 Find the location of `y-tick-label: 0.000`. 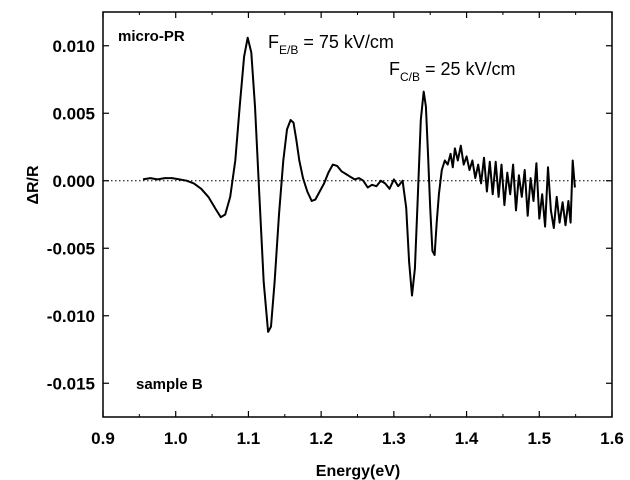

y-tick-label: 0.000 is located at coordinates (73, 181).